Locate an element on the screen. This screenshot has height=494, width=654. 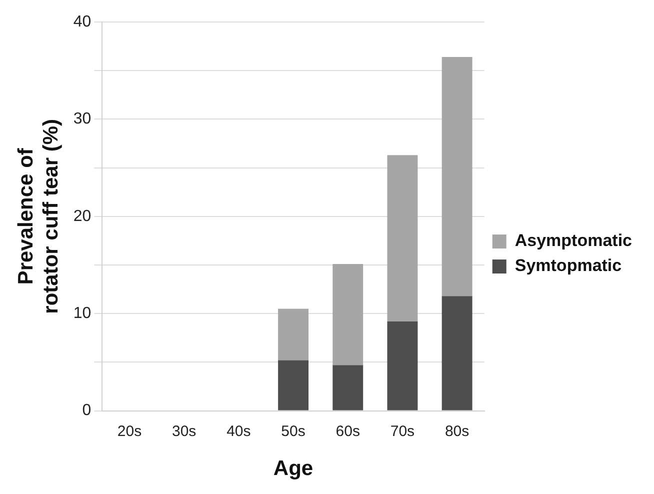
x-tick-label: 70s is located at coordinates (402, 431).